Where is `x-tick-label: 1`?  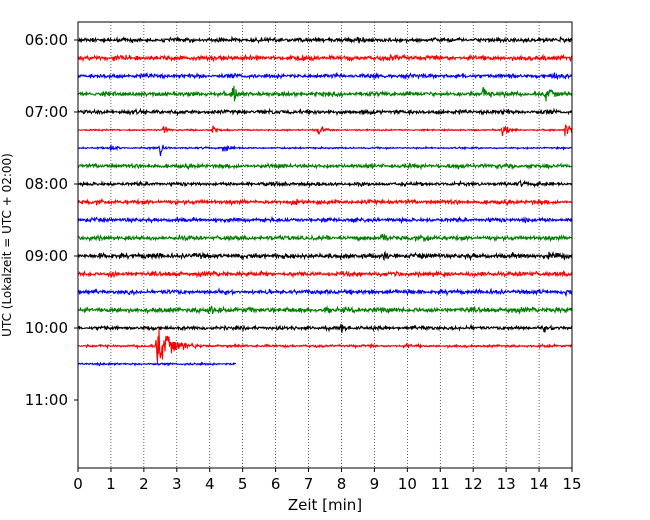 x-tick-label: 1 is located at coordinates (111, 484).